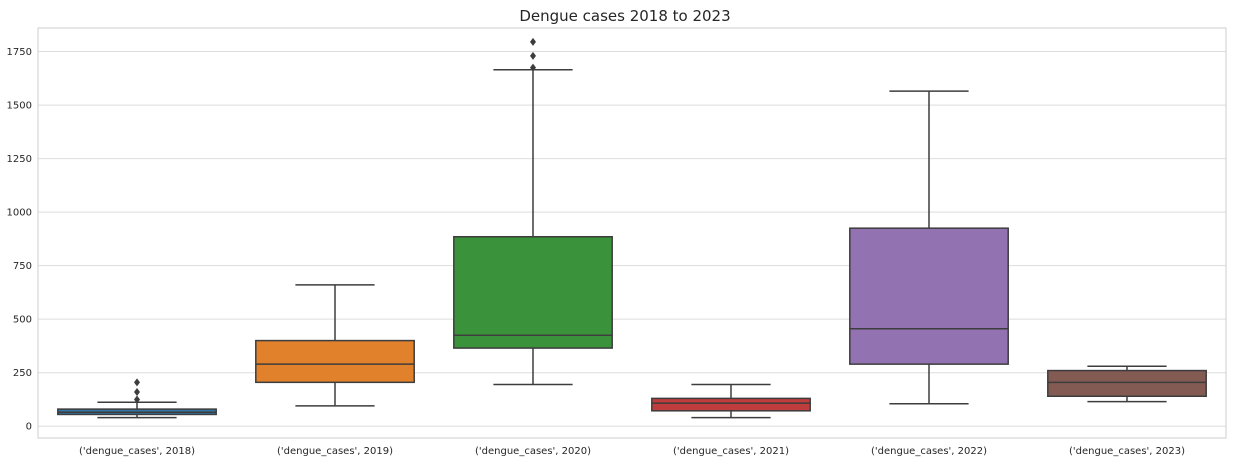  What do you see at coordinates (19, 159) in the screenshot?
I see `y-tick-label: 1250` at bounding box center [19, 159].